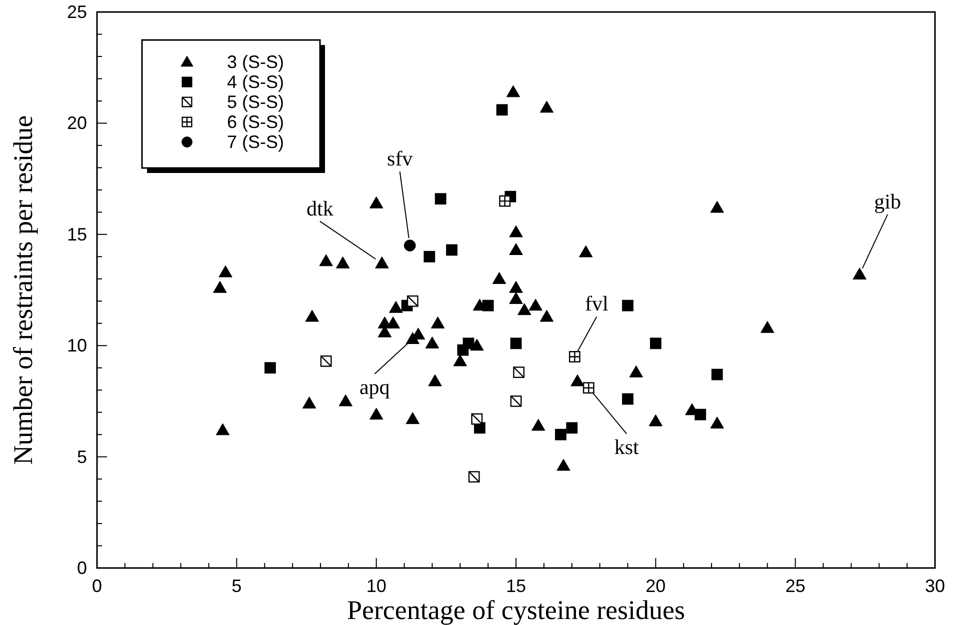  Describe the element at coordinates (76, 346) in the screenshot. I see `y-tick-label: 10` at that location.